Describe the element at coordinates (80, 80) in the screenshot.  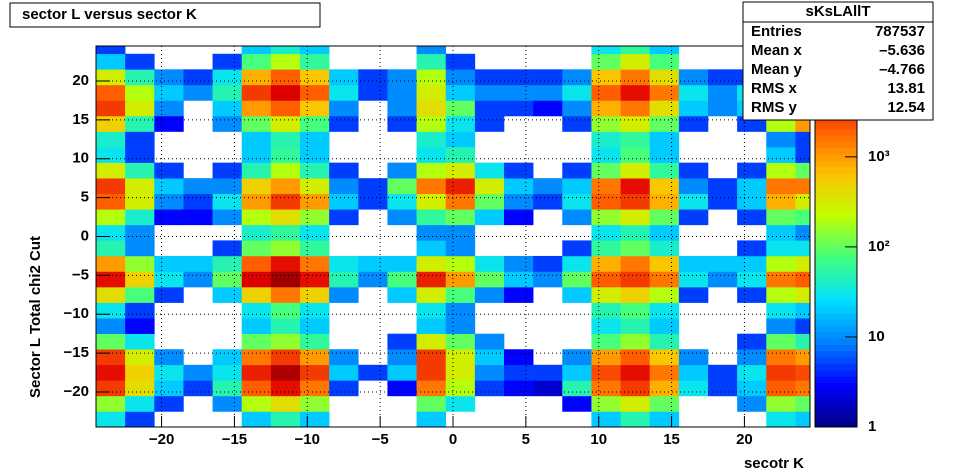
I see `y-tick-label: 20` at that location.